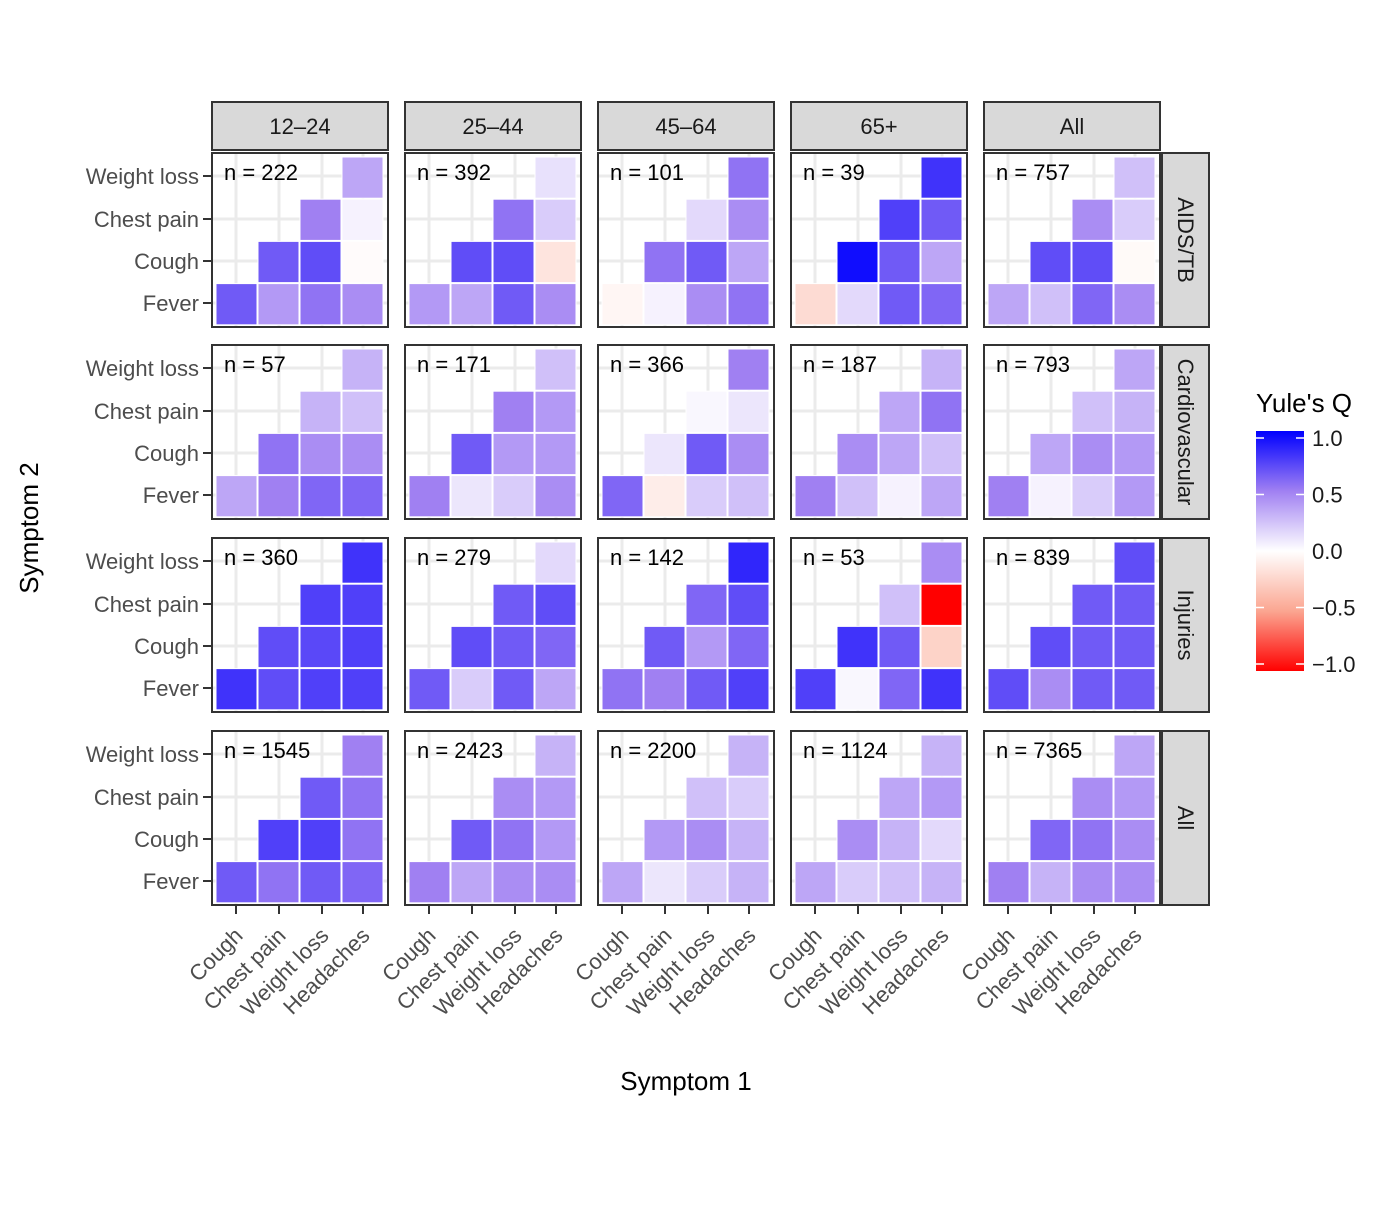 The height and width of the screenshot is (1205, 1400). What do you see at coordinates (1072, 432) in the screenshot?
I see `facet-panel: n = 793` at bounding box center [1072, 432].